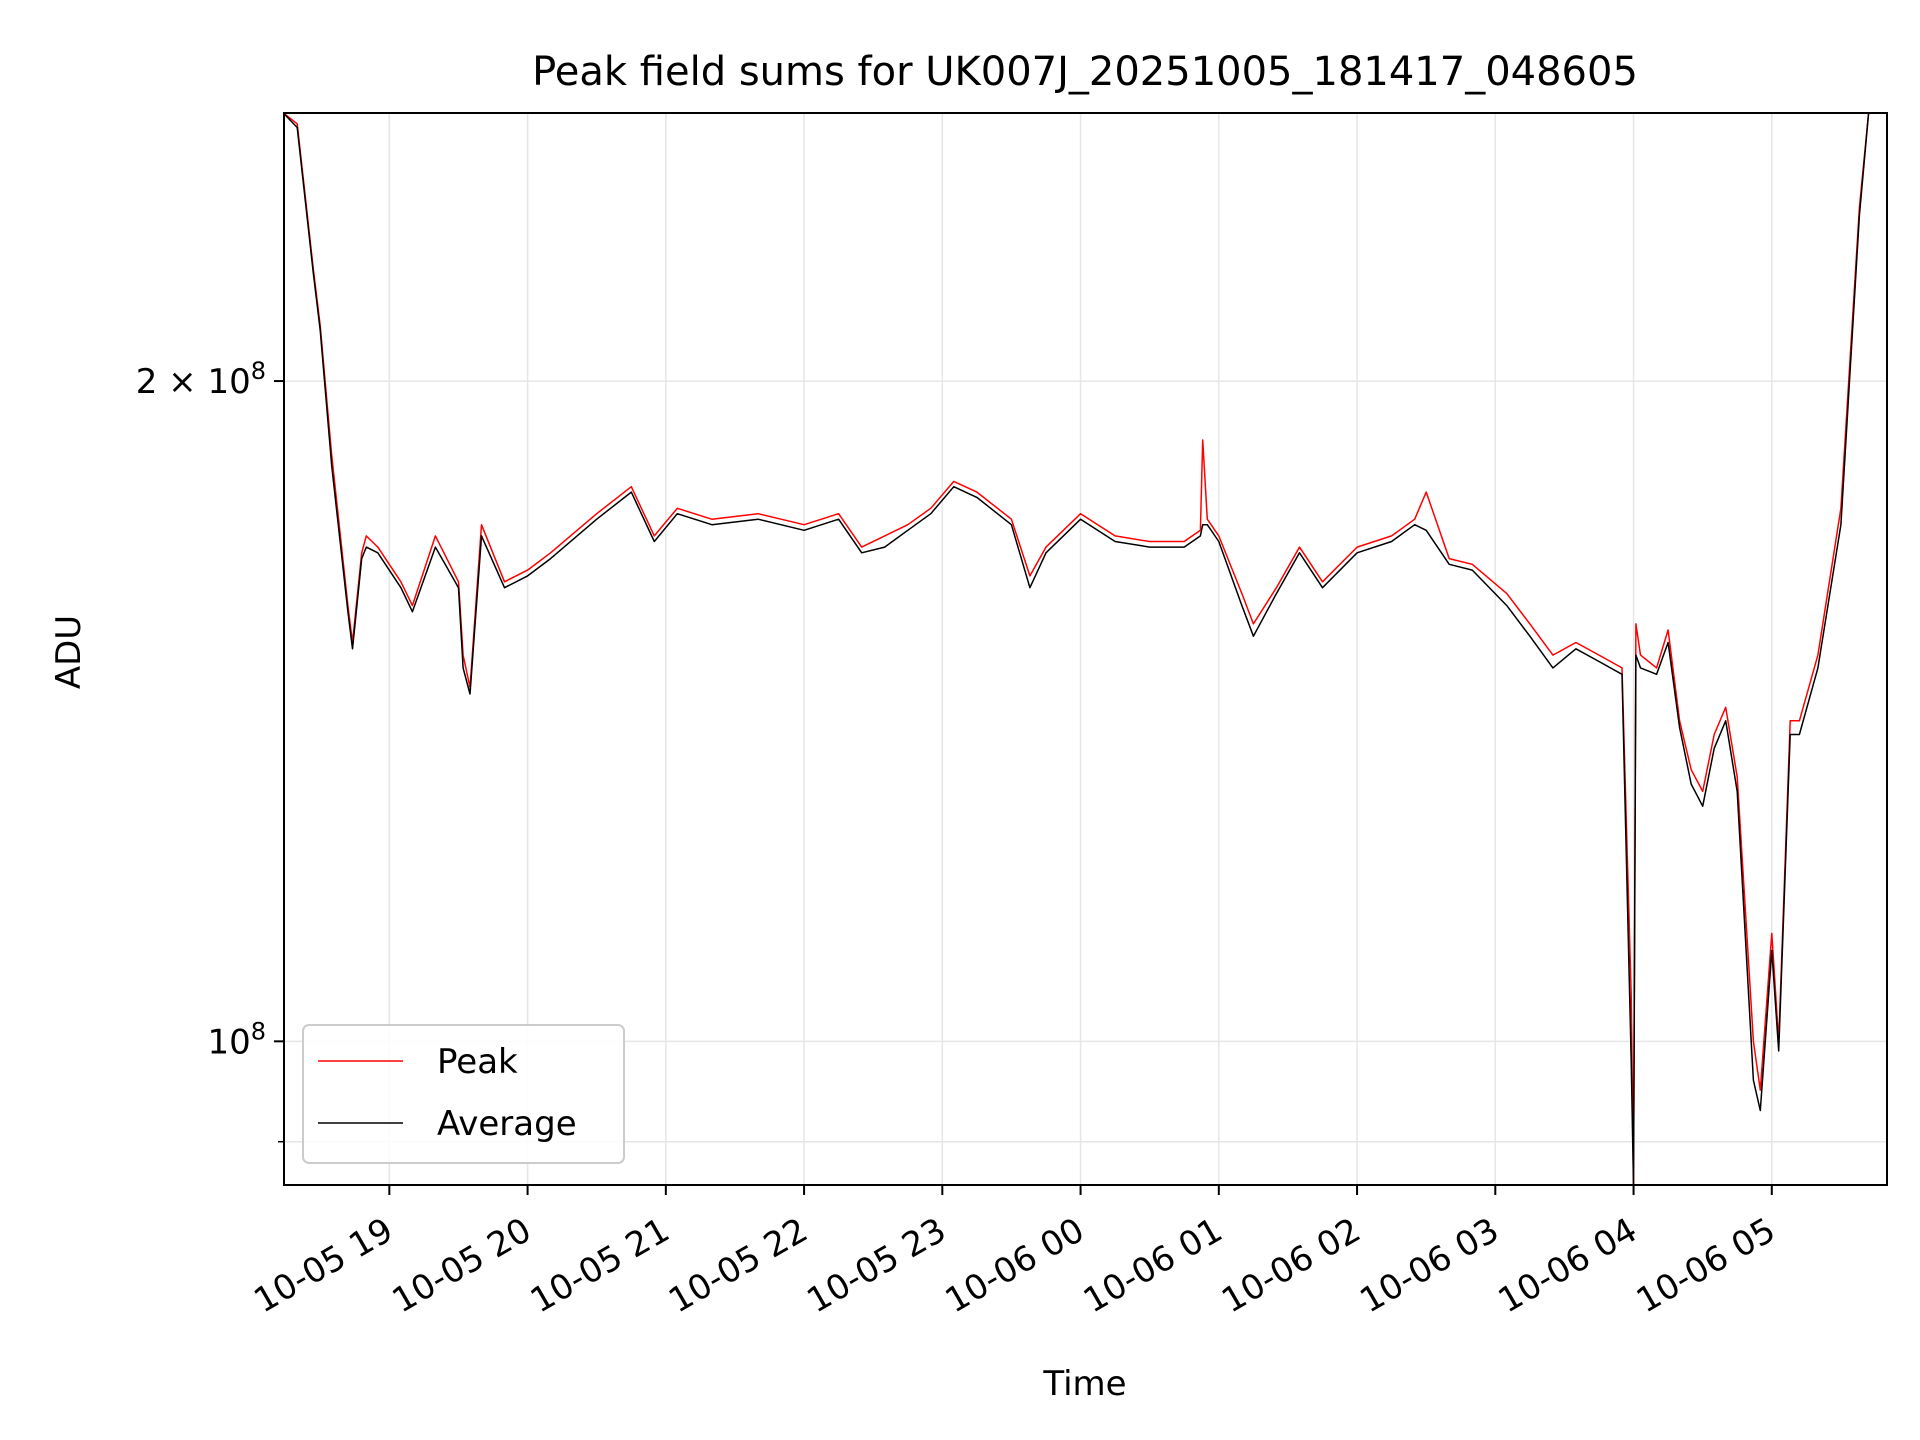  Describe the element at coordinates (69, 652) in the screenshot. I see `y-axis-label: ADU` at that location.